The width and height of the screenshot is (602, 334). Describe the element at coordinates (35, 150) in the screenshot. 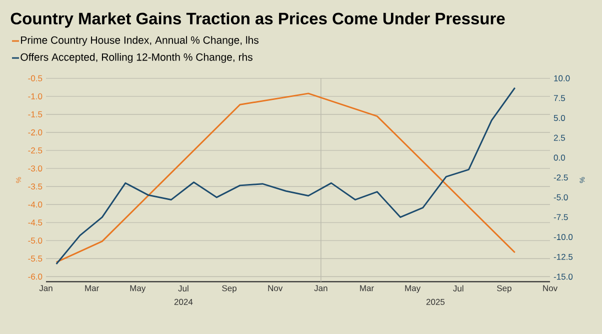

I see `y-tick-label: -2.5` at that location.